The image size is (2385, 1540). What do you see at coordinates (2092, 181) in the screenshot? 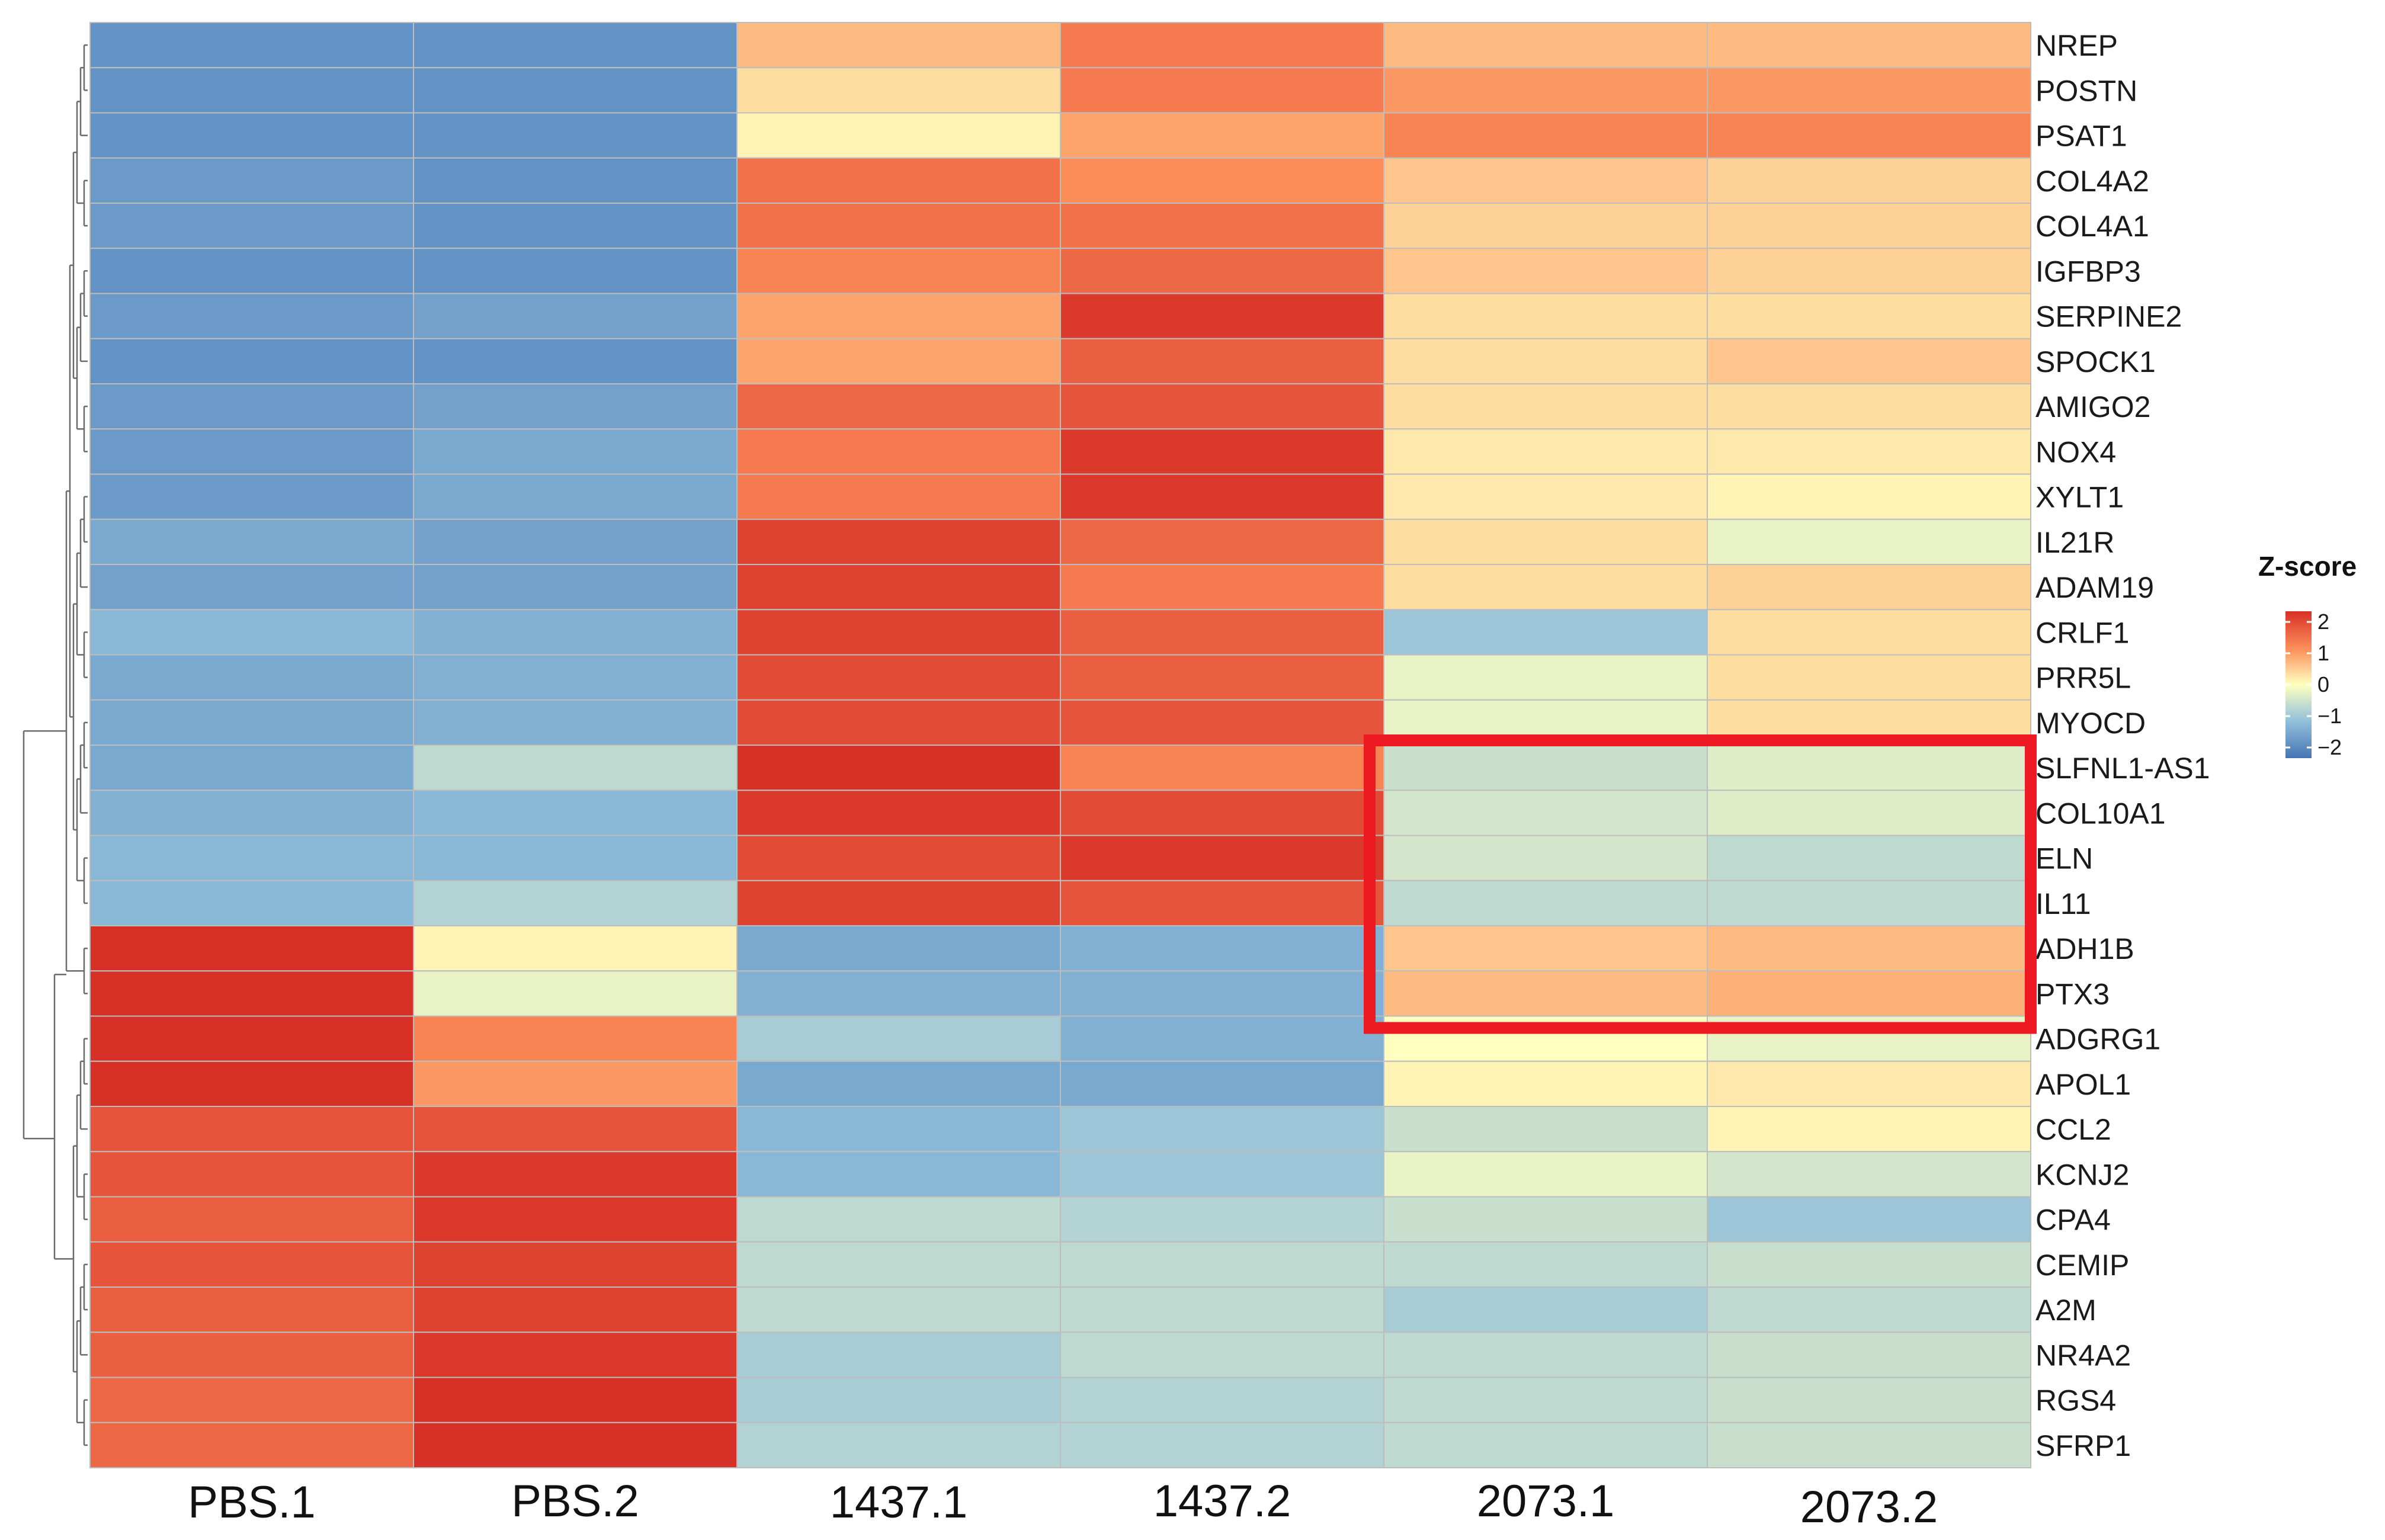
I see `row-label: COL4A2` at bounding box center [2092, 181].